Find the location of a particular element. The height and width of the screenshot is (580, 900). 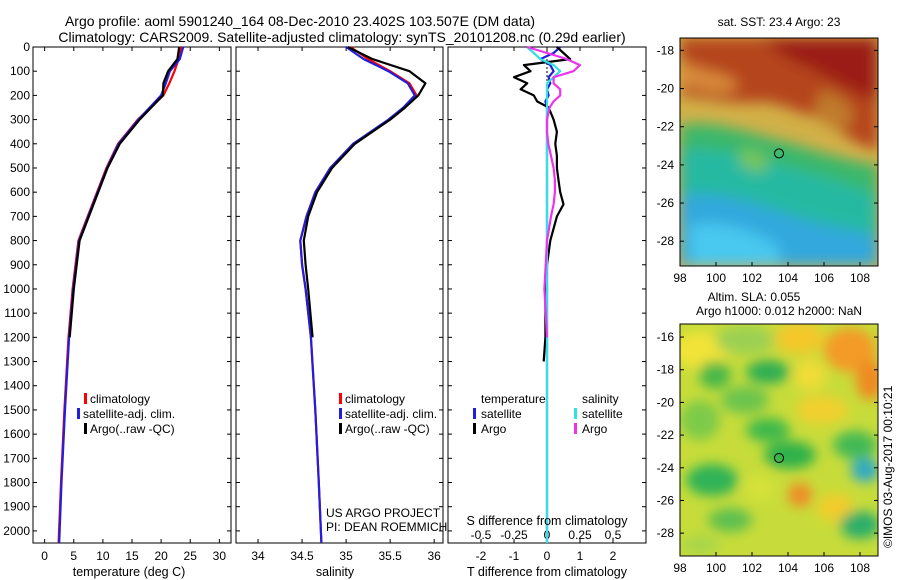

depth-tick-label: 1800 is located at coordinates (16, 483).